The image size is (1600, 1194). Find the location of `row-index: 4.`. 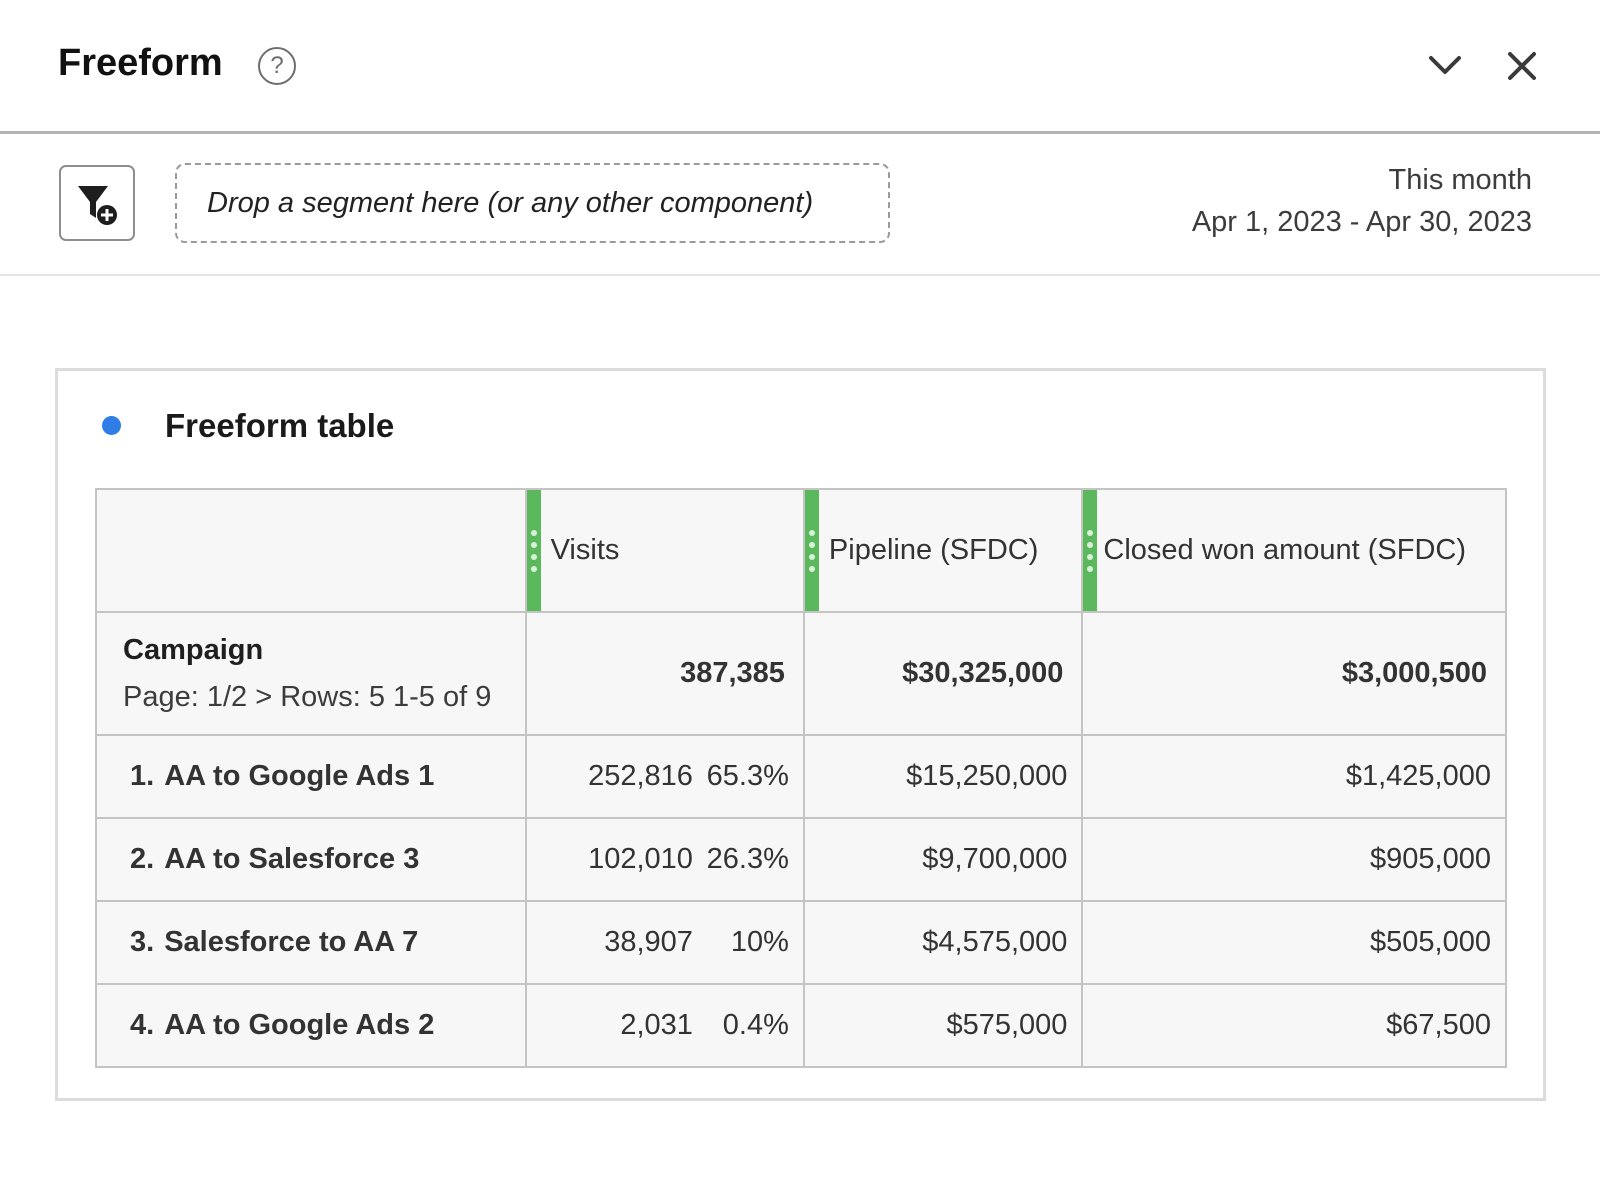

row-index: 4. is located at coordinates (142, 1025).